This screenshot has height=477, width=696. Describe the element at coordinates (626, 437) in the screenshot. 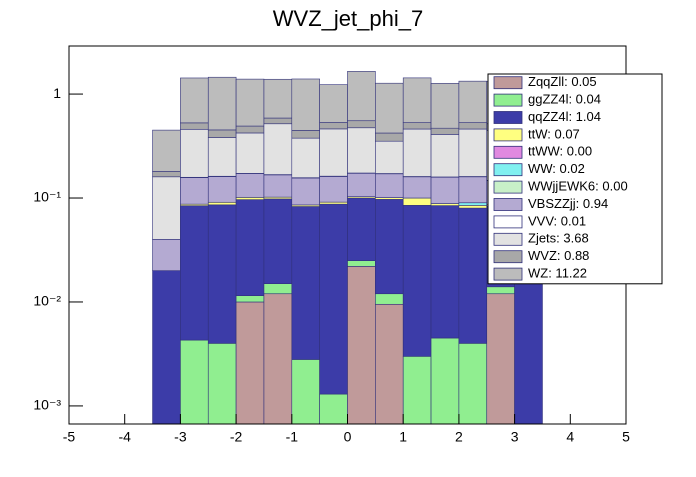

I see `x-tick-label: 5` at that location.